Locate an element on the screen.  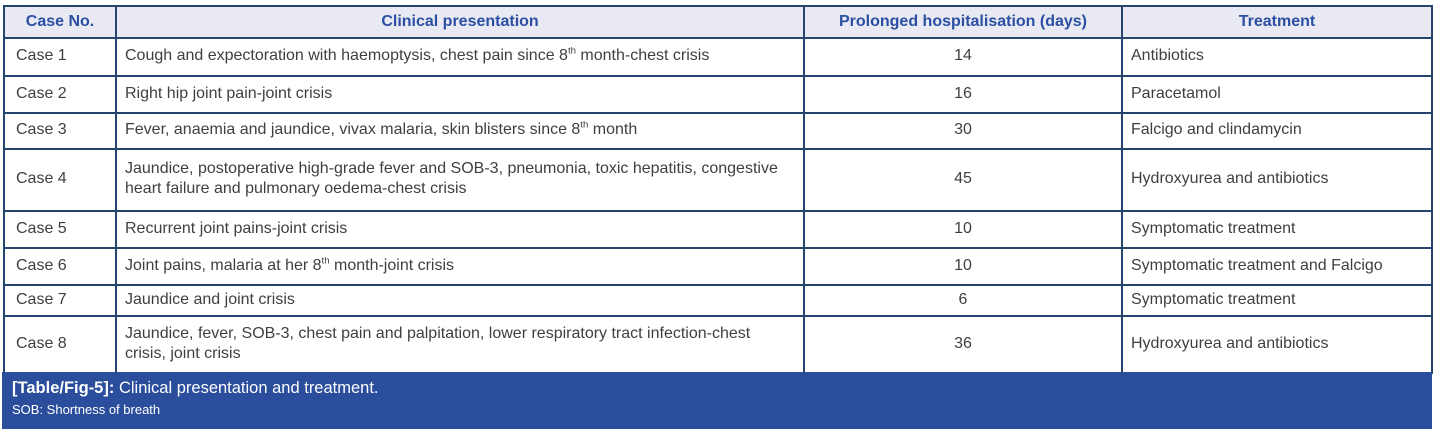
caption-text: Clinical presentation and treatment. is located at coordinates (248, 388).